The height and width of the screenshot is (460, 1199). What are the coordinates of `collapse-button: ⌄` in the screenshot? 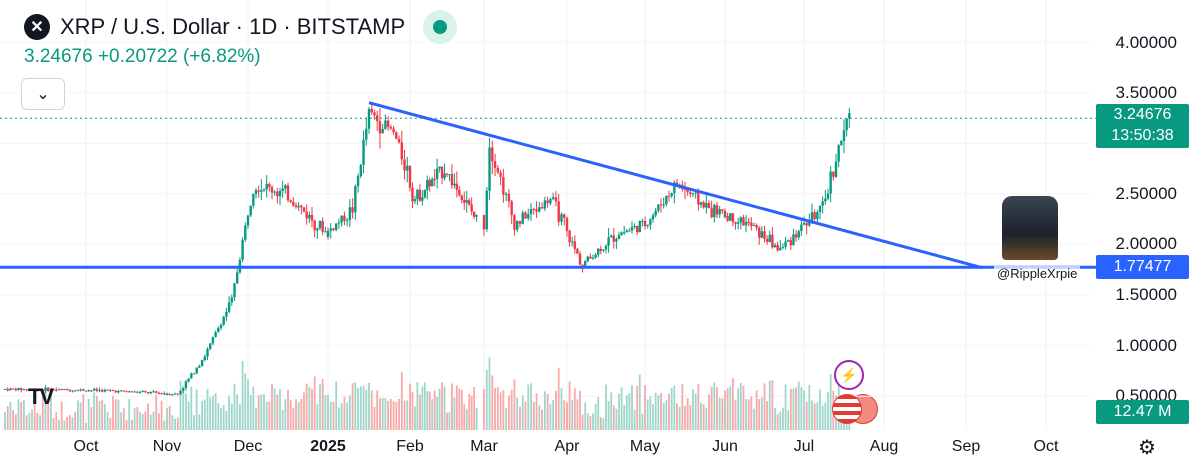 It's located at (43, 94).